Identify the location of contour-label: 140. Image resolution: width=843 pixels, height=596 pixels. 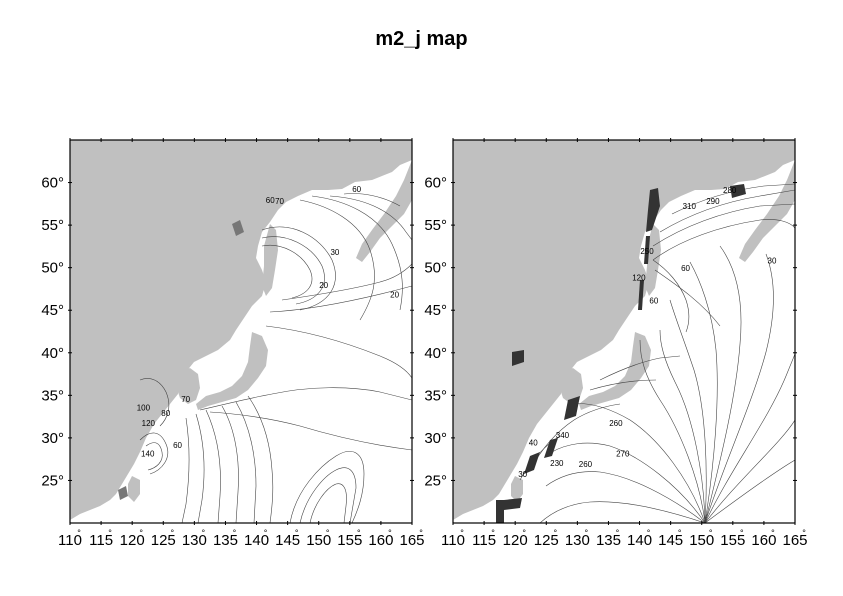
(148, 454).